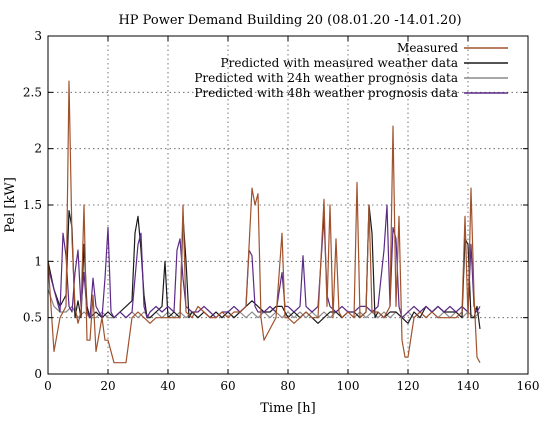 The width and height of the screenshot is (550, 422). I want to click on x-tick-label: 40, so click(167, 386).